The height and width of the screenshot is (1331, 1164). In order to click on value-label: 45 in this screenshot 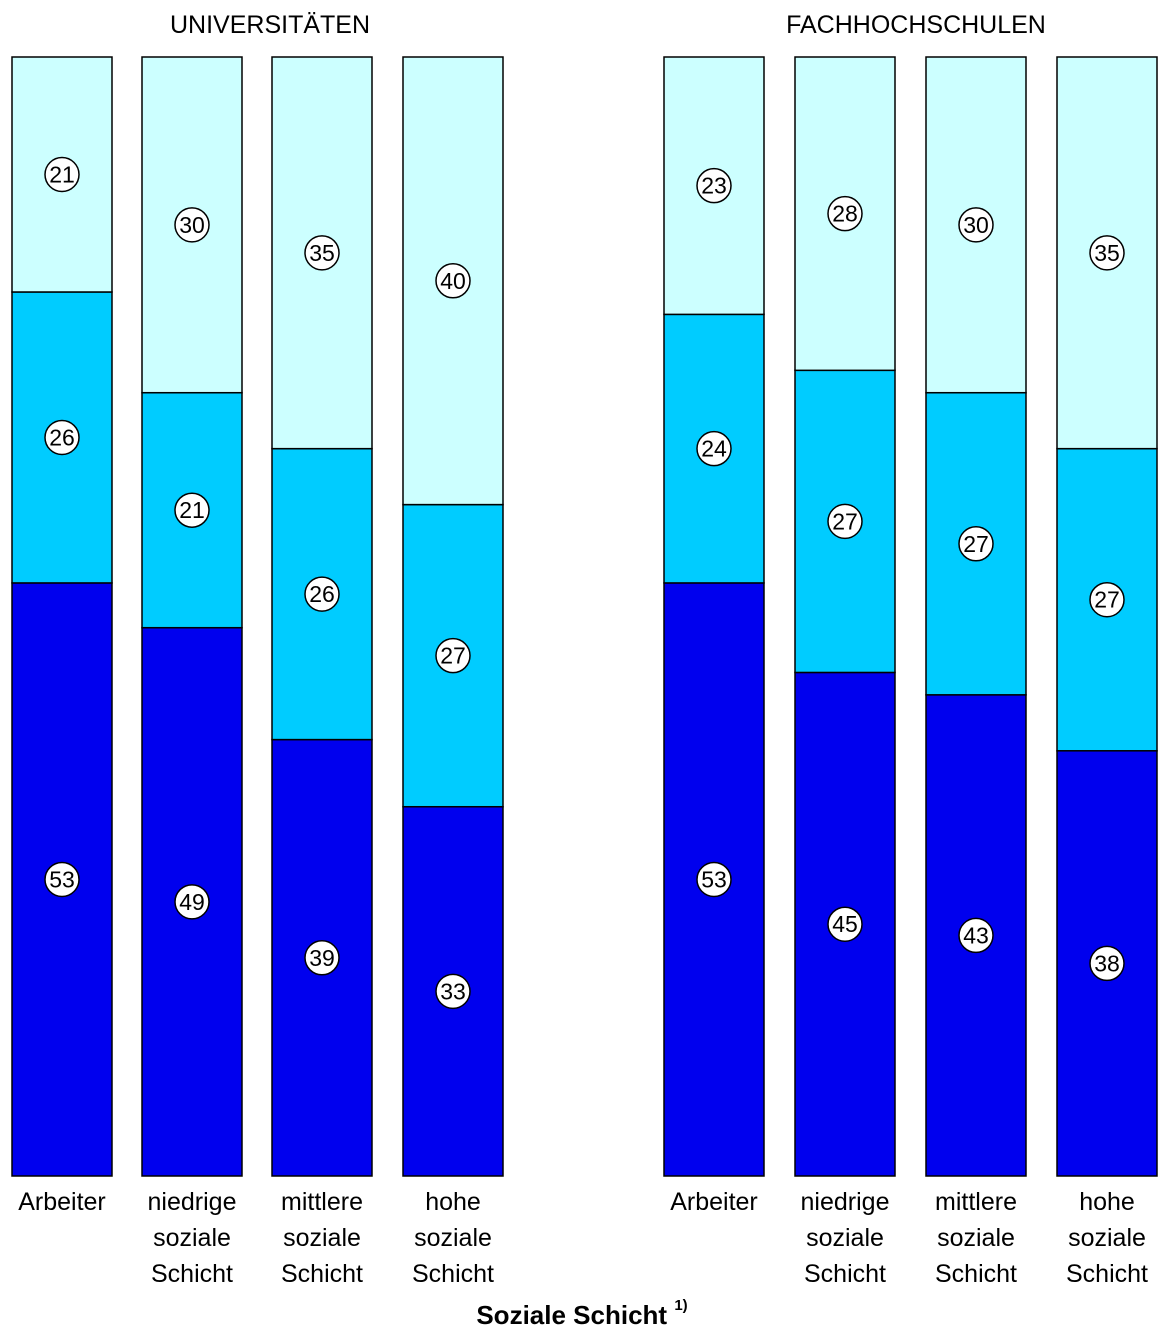, I will do `click(845, 924)`.